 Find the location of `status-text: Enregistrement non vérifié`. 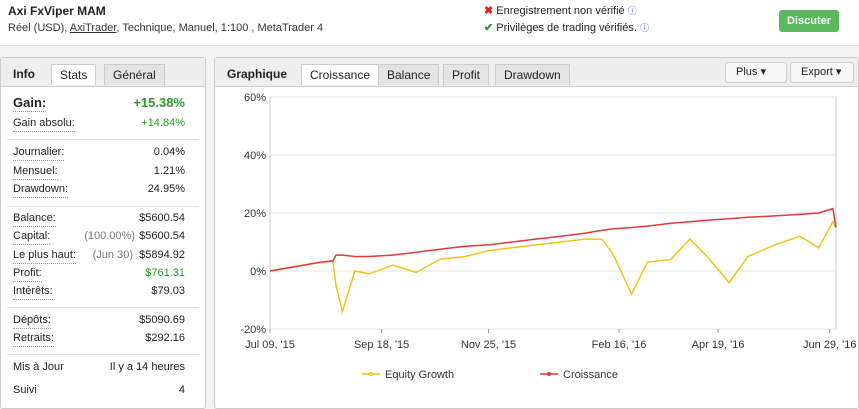

status-text: Enregistrement non vérifié is located at coordinates (560, 11).